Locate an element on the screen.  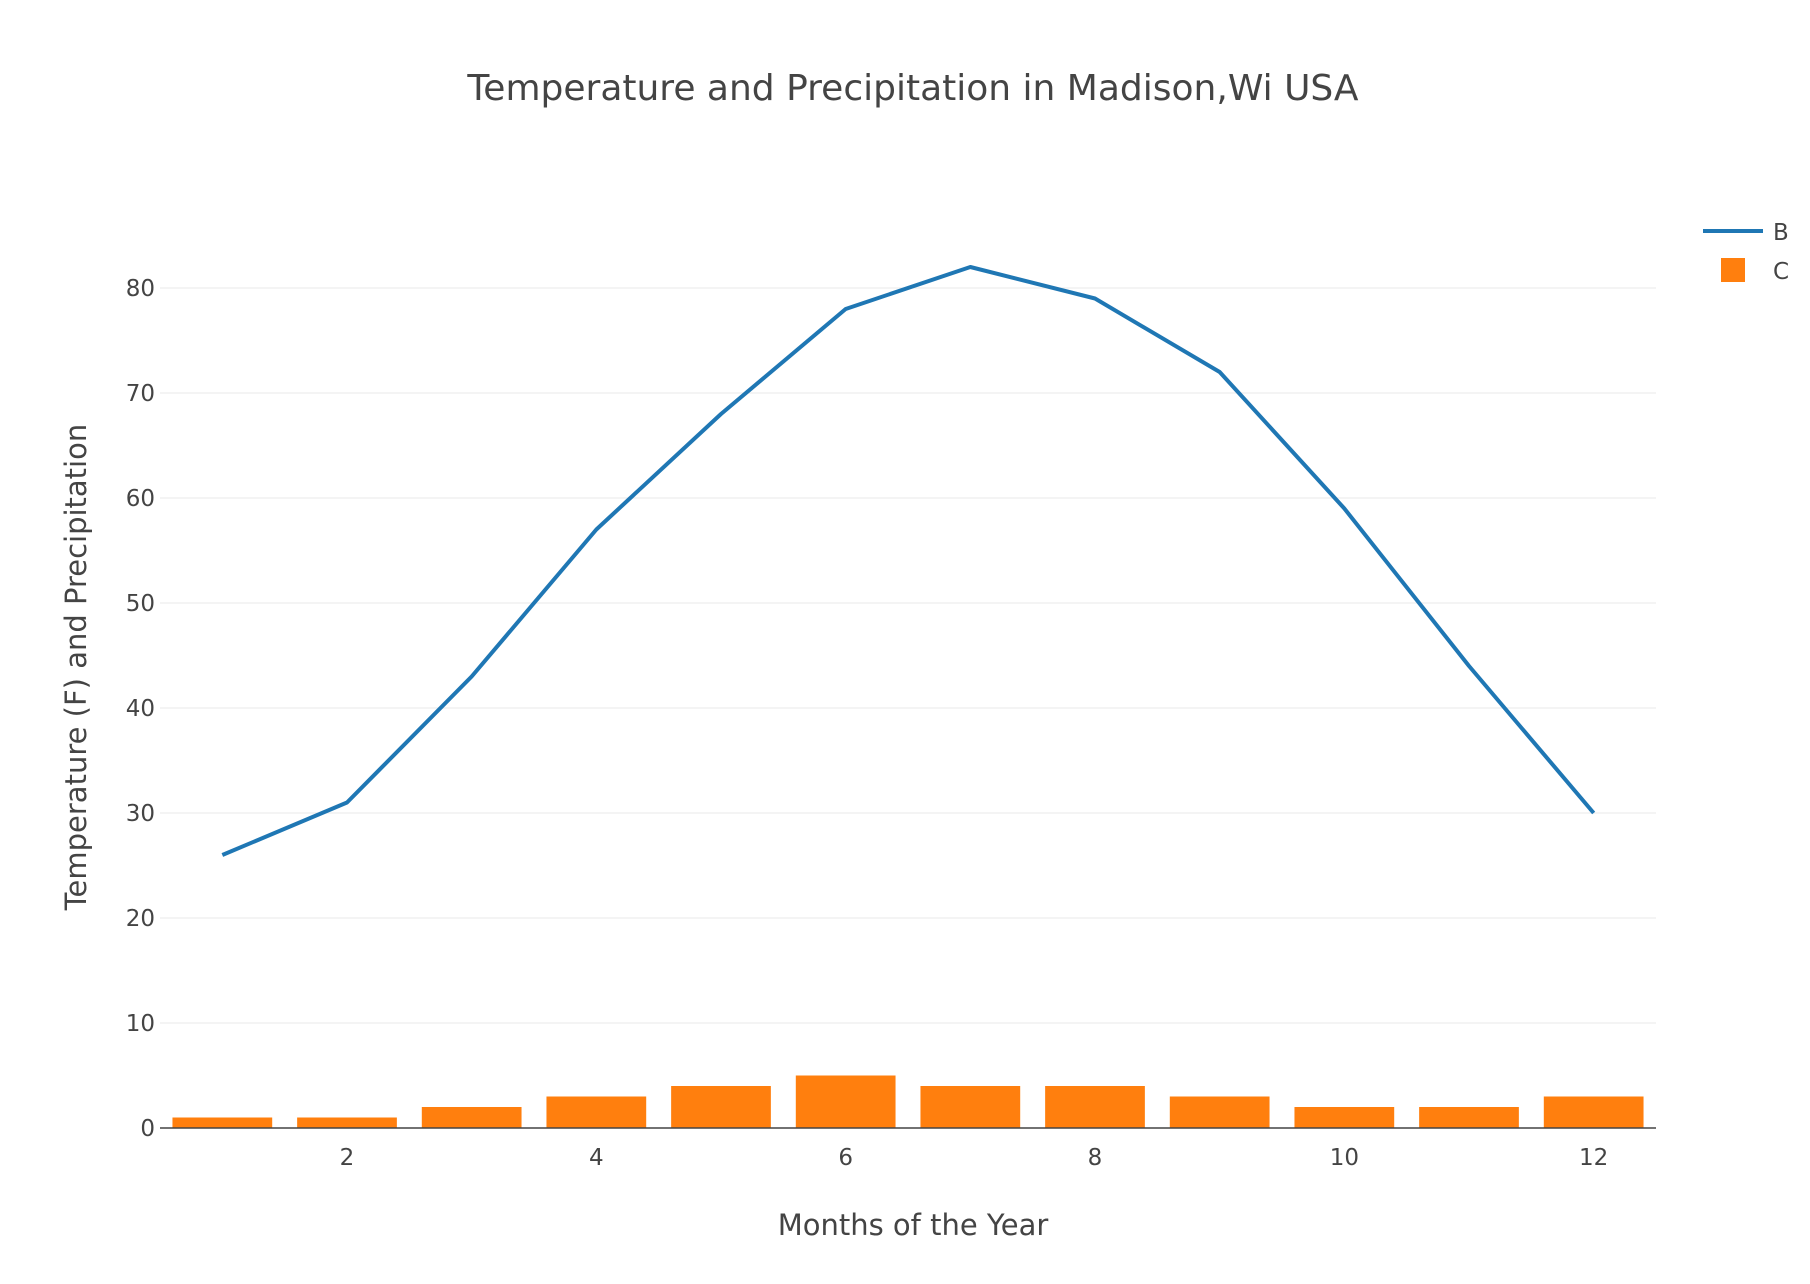
bar-series-c is located at coordinates (908, 1102).